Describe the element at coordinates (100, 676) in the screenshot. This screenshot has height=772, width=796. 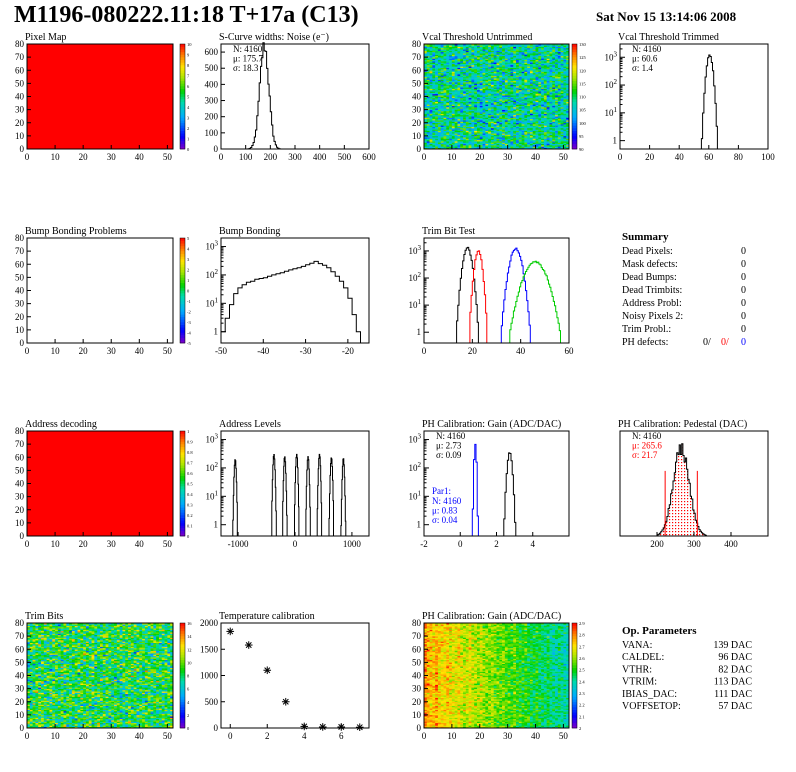
I see `heatmap-cells` at that location.